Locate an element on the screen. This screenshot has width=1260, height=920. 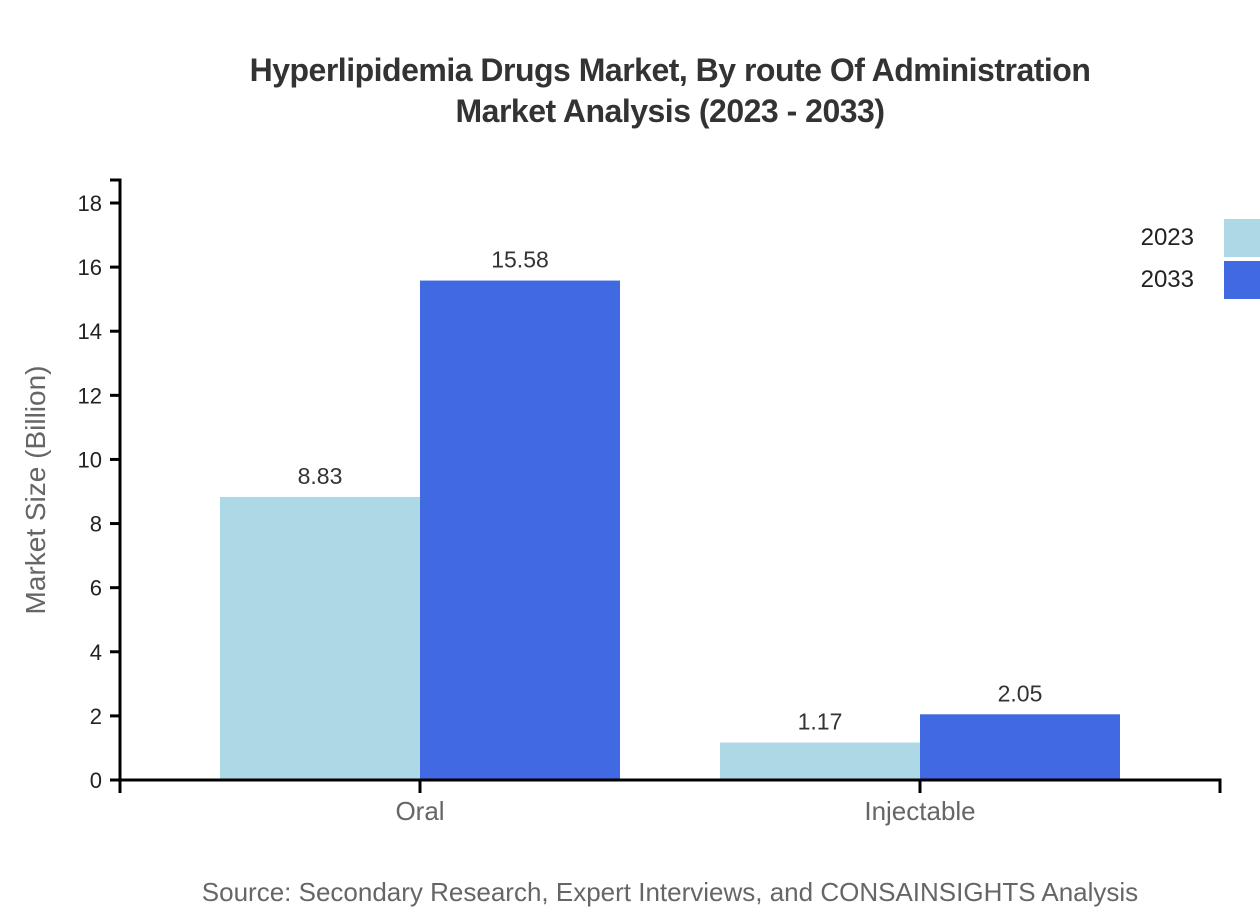
x-category-label: Injectable is located at coordinates (919, 811).